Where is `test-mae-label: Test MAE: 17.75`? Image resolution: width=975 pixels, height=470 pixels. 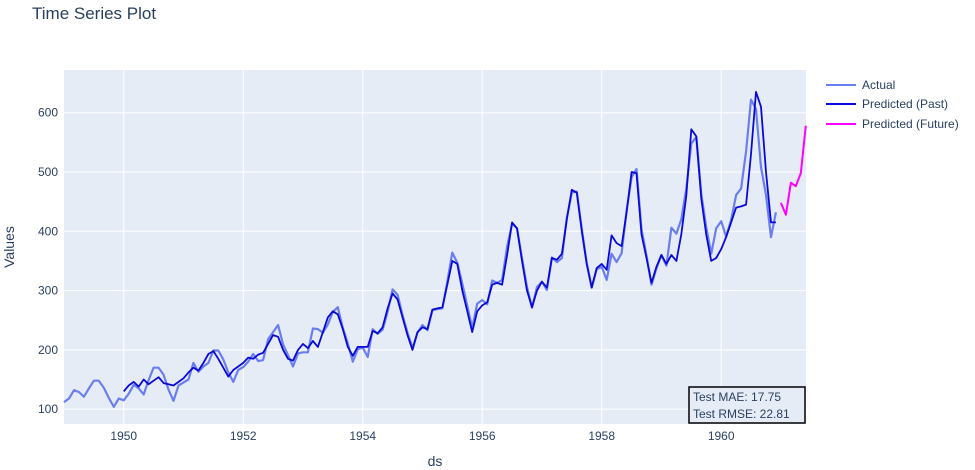
test-mae-label: Test MAE: 17.75 is located at coordinates (737, 397).